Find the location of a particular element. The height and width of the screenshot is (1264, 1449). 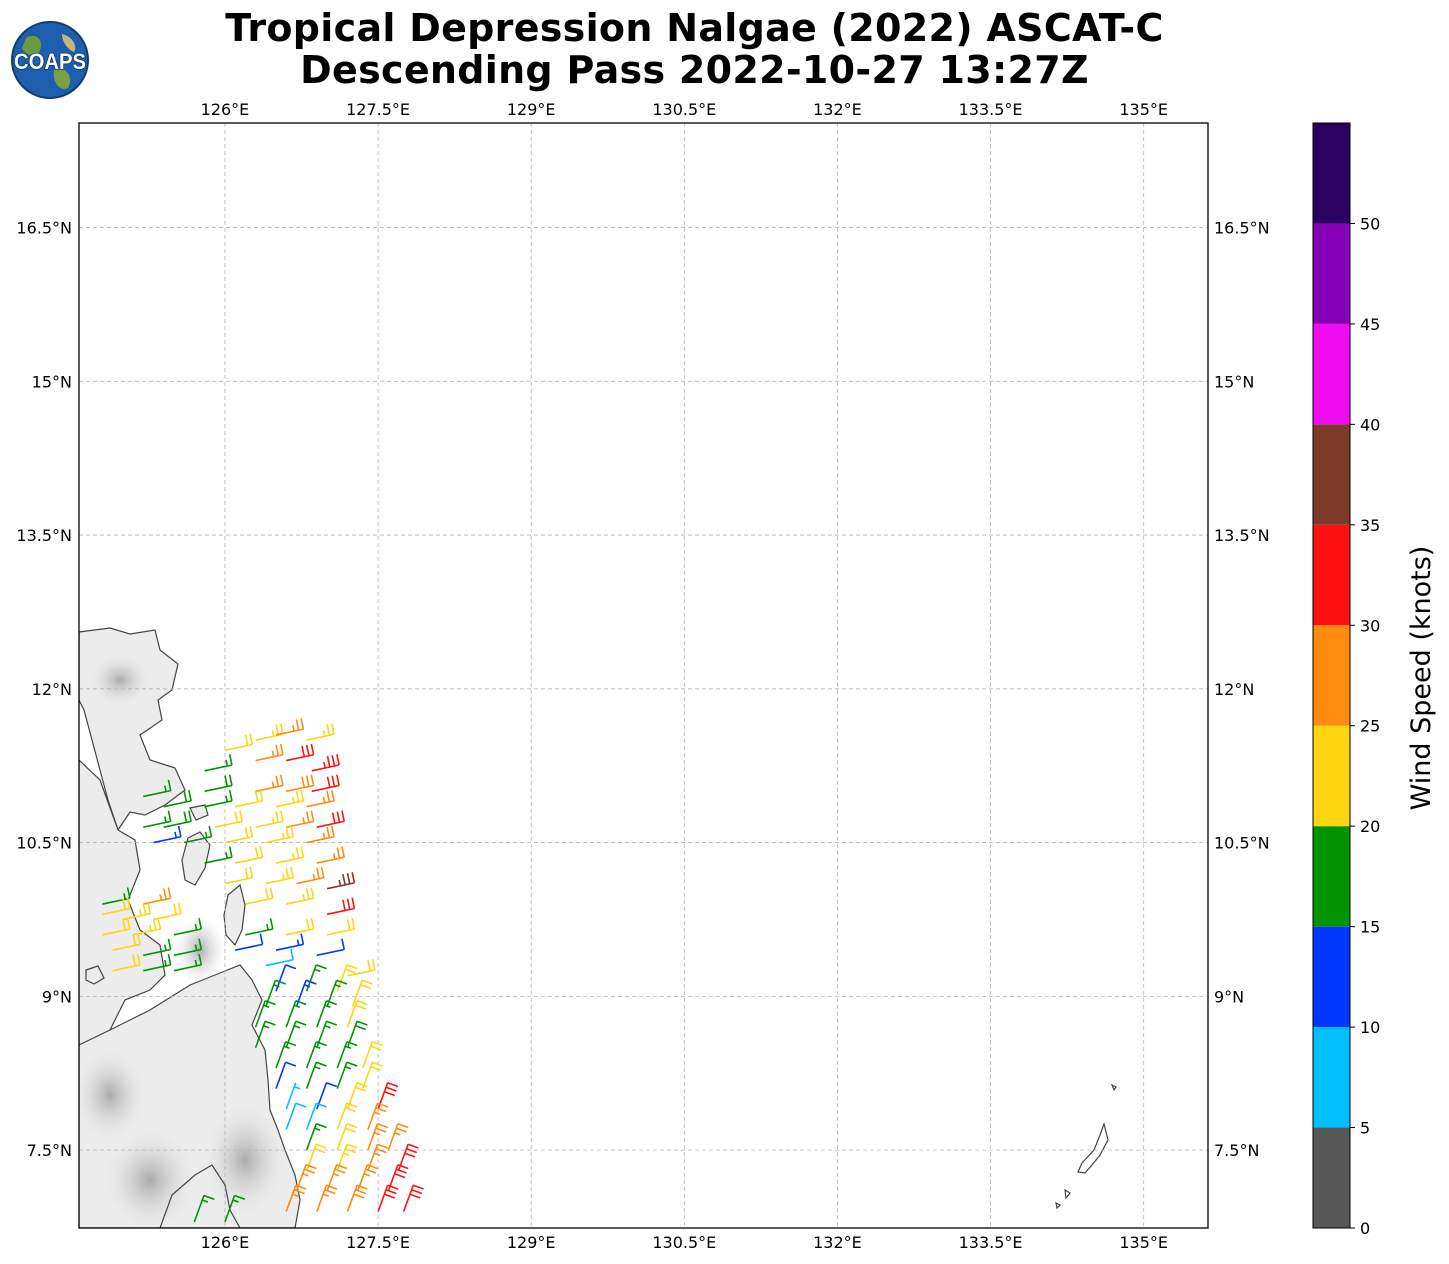

lat-tick-label-left: 12°N is located at coordinates (52, 689).